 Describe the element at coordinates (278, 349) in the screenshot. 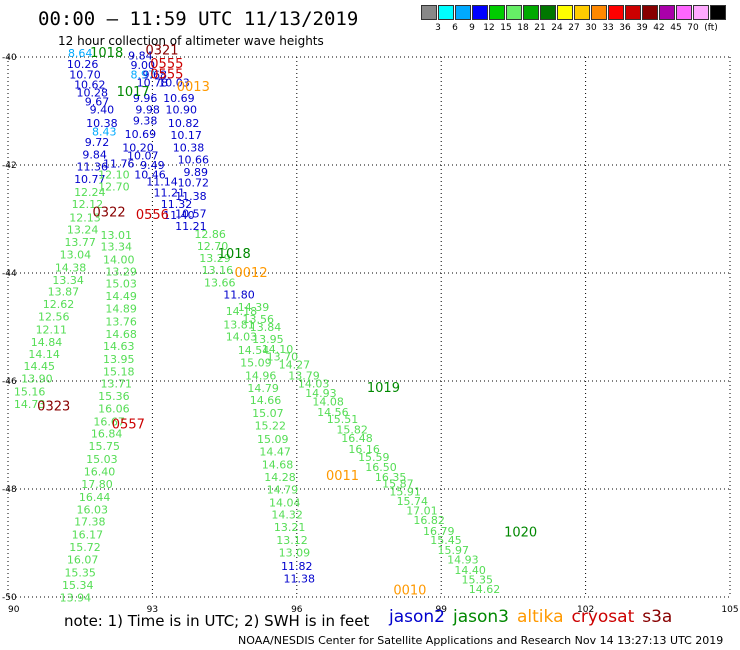

I see `wave-height-value: 14.10` at that location.